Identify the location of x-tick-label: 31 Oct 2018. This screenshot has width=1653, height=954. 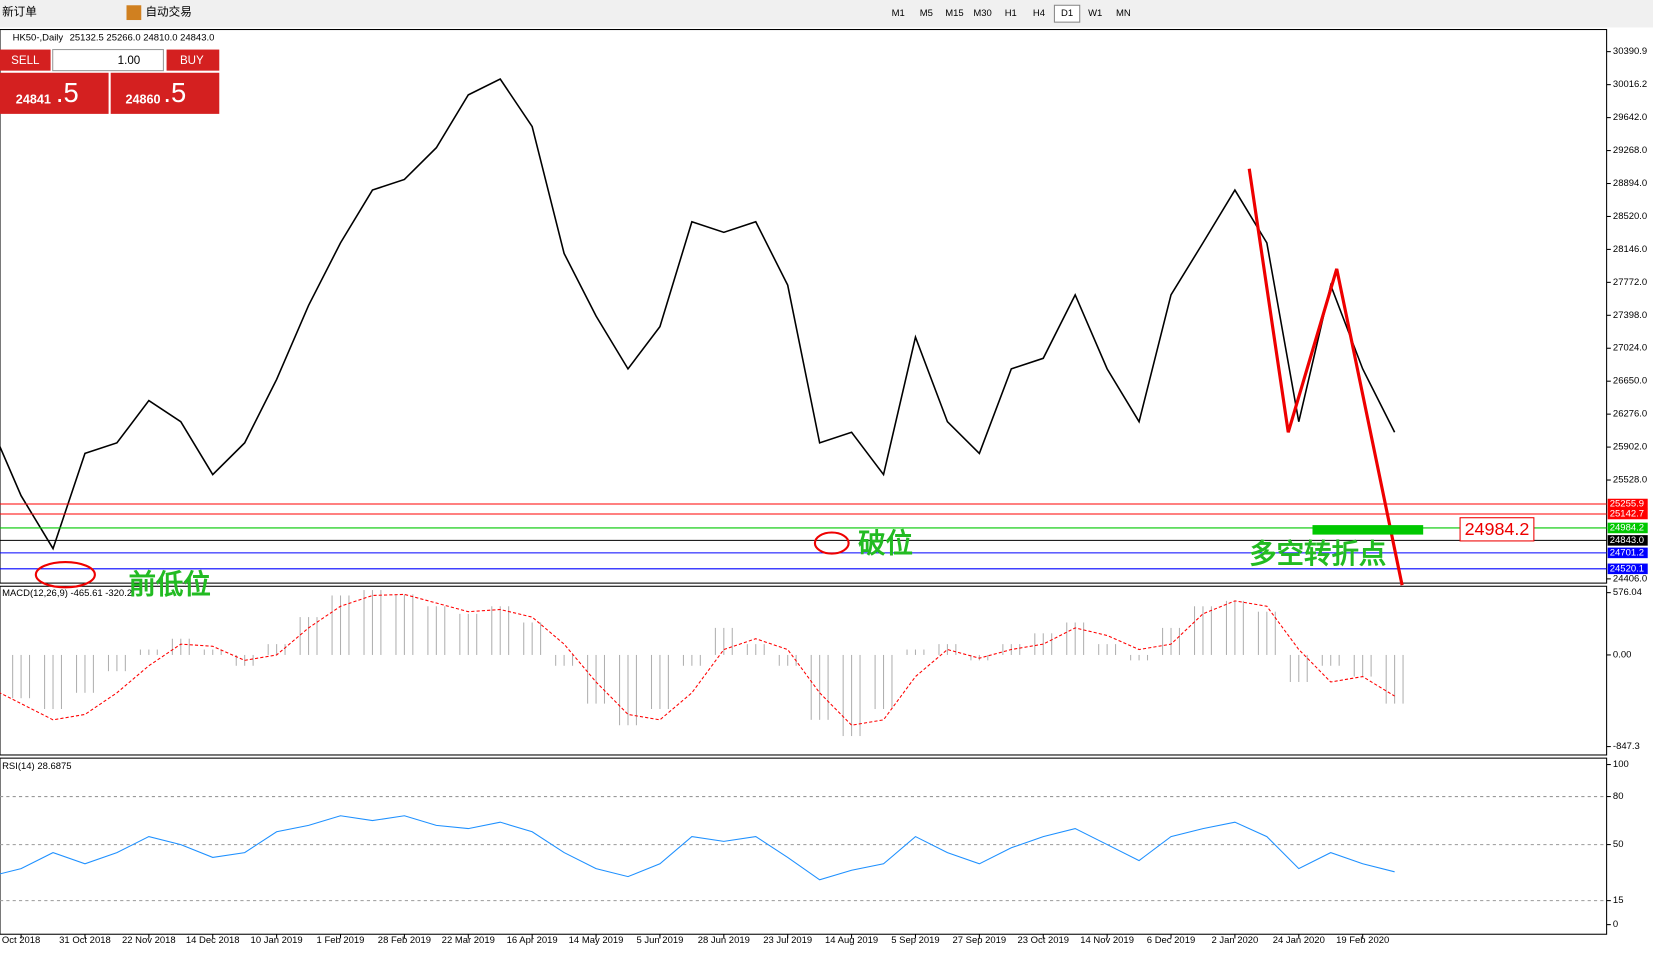
(85, 940).